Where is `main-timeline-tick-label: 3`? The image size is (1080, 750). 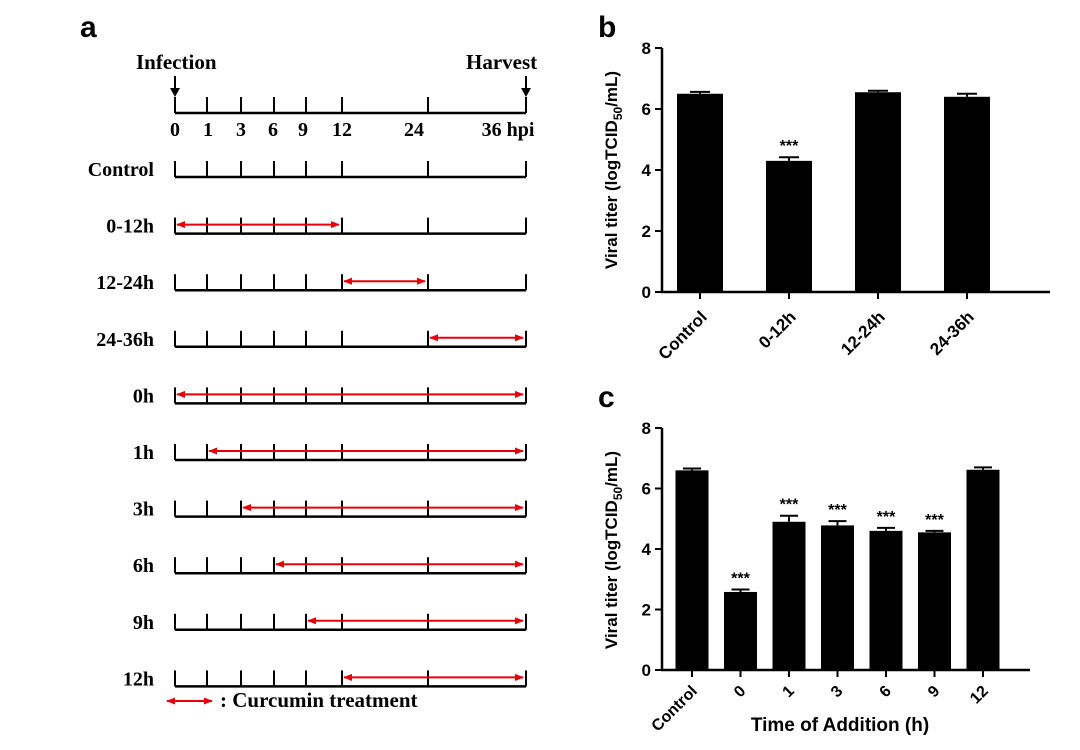 main-timeline-tick-label: 3 is located at coordinates (241, 130).